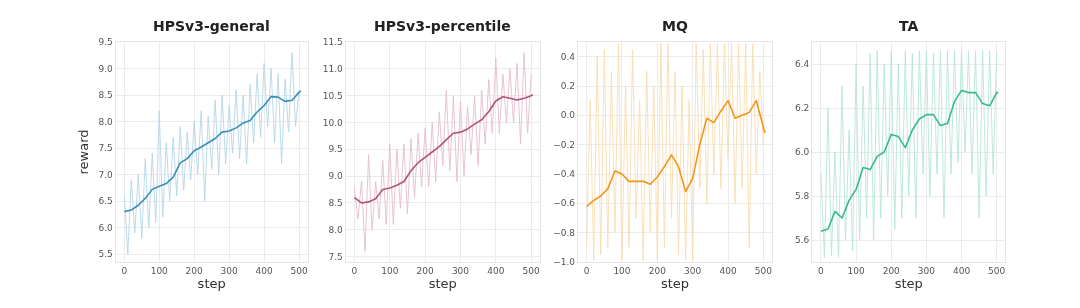  I want to click on chart-title: TA, so click(909, 26).